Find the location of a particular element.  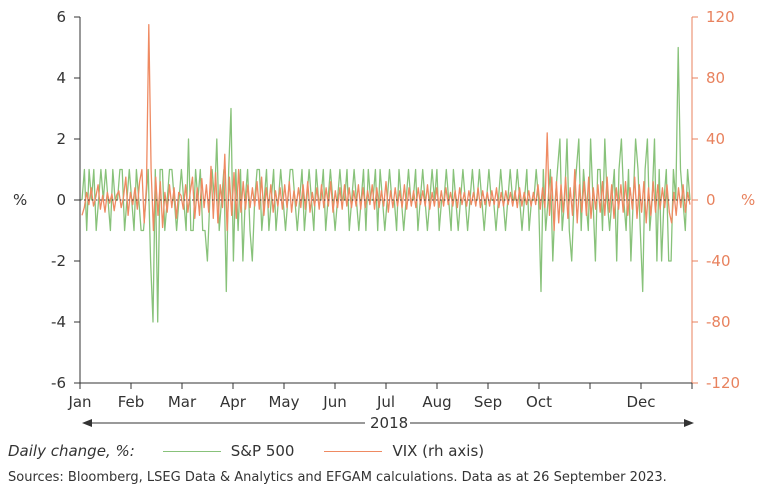

month-label: Dec is located at coordinates (640, 402).